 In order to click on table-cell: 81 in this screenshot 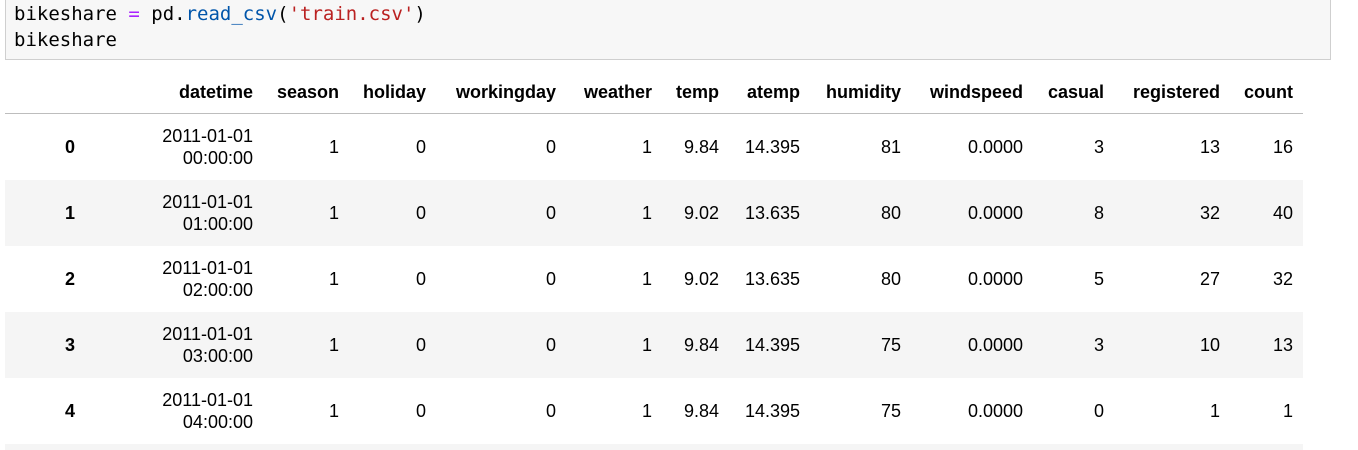, I will do `click(890, 146)`.